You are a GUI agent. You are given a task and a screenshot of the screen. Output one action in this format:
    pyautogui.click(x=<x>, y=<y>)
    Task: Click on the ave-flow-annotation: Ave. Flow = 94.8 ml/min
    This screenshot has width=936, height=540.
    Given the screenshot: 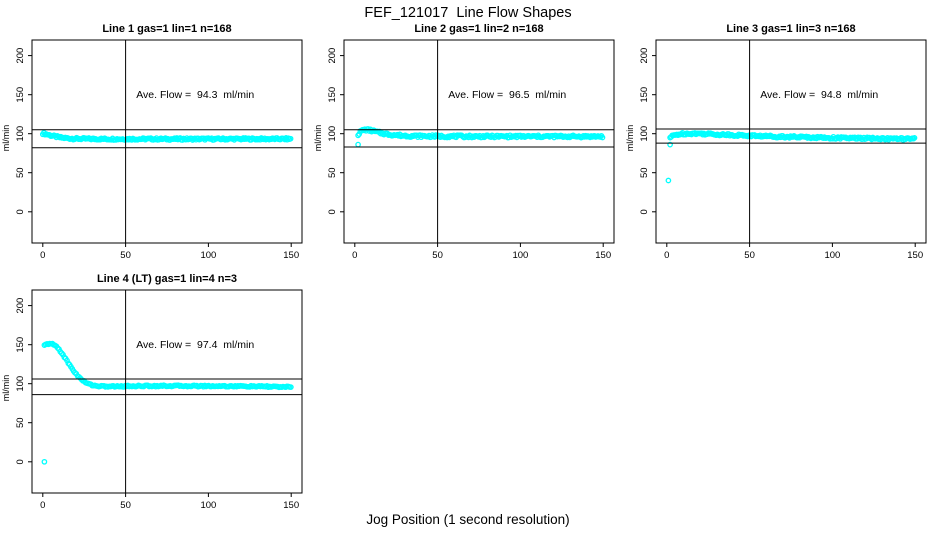 What is the action you would take?
    pyautogui.click(x=819, y=95)
    